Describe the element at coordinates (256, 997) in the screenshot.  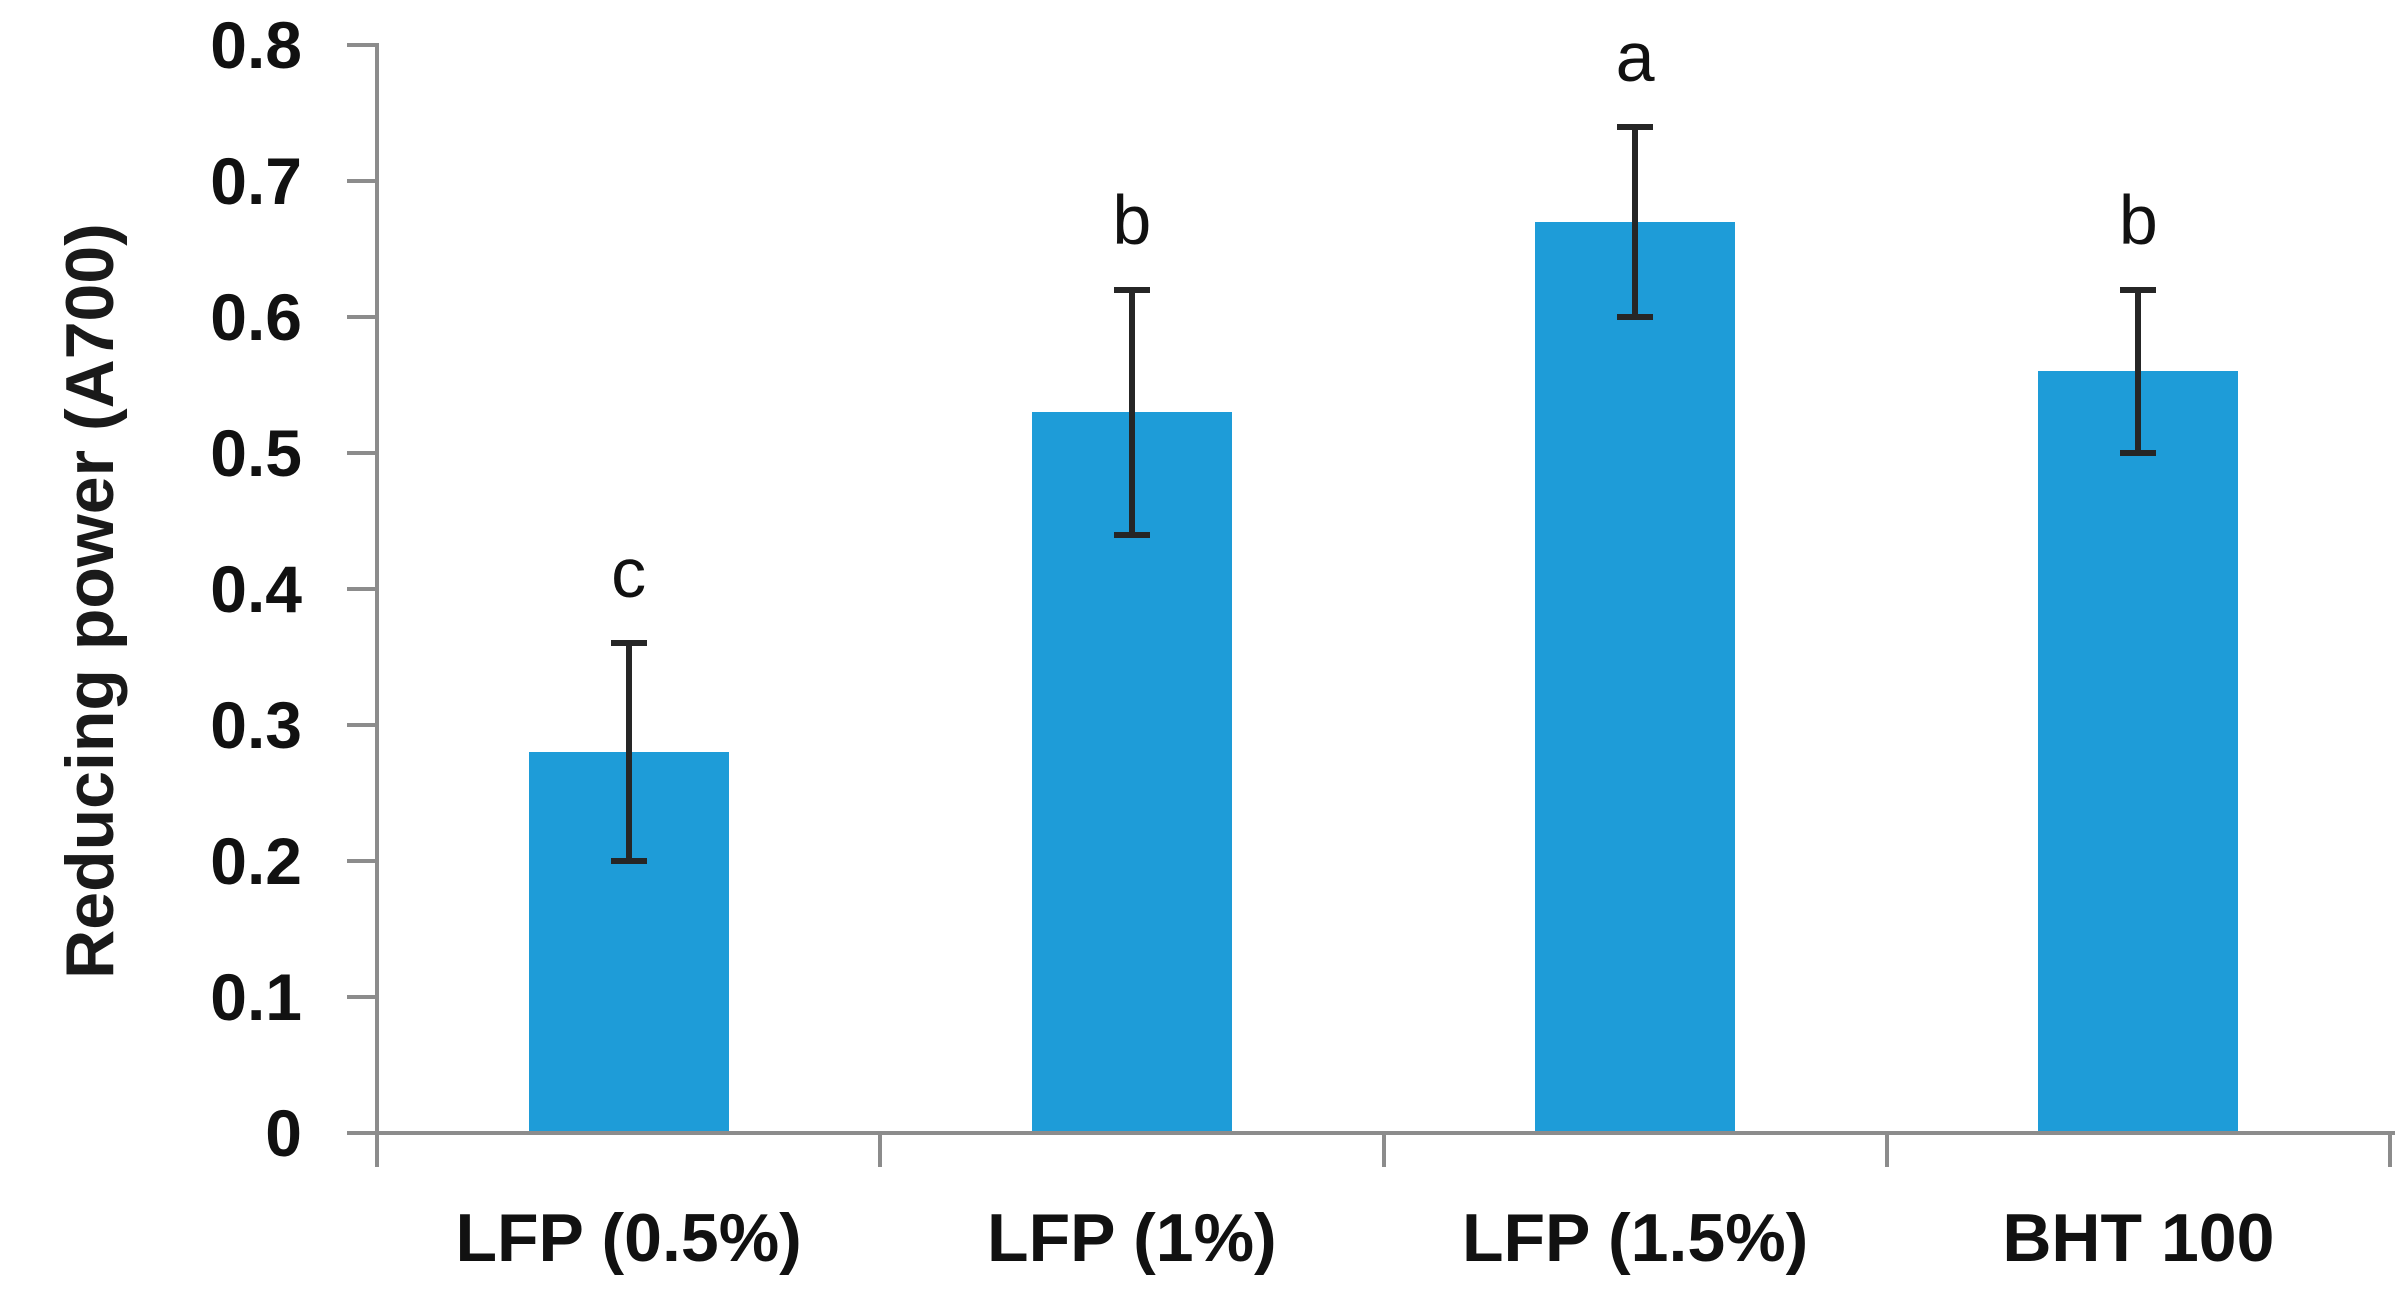
I see `y-tick-label: 0.1` at that location.